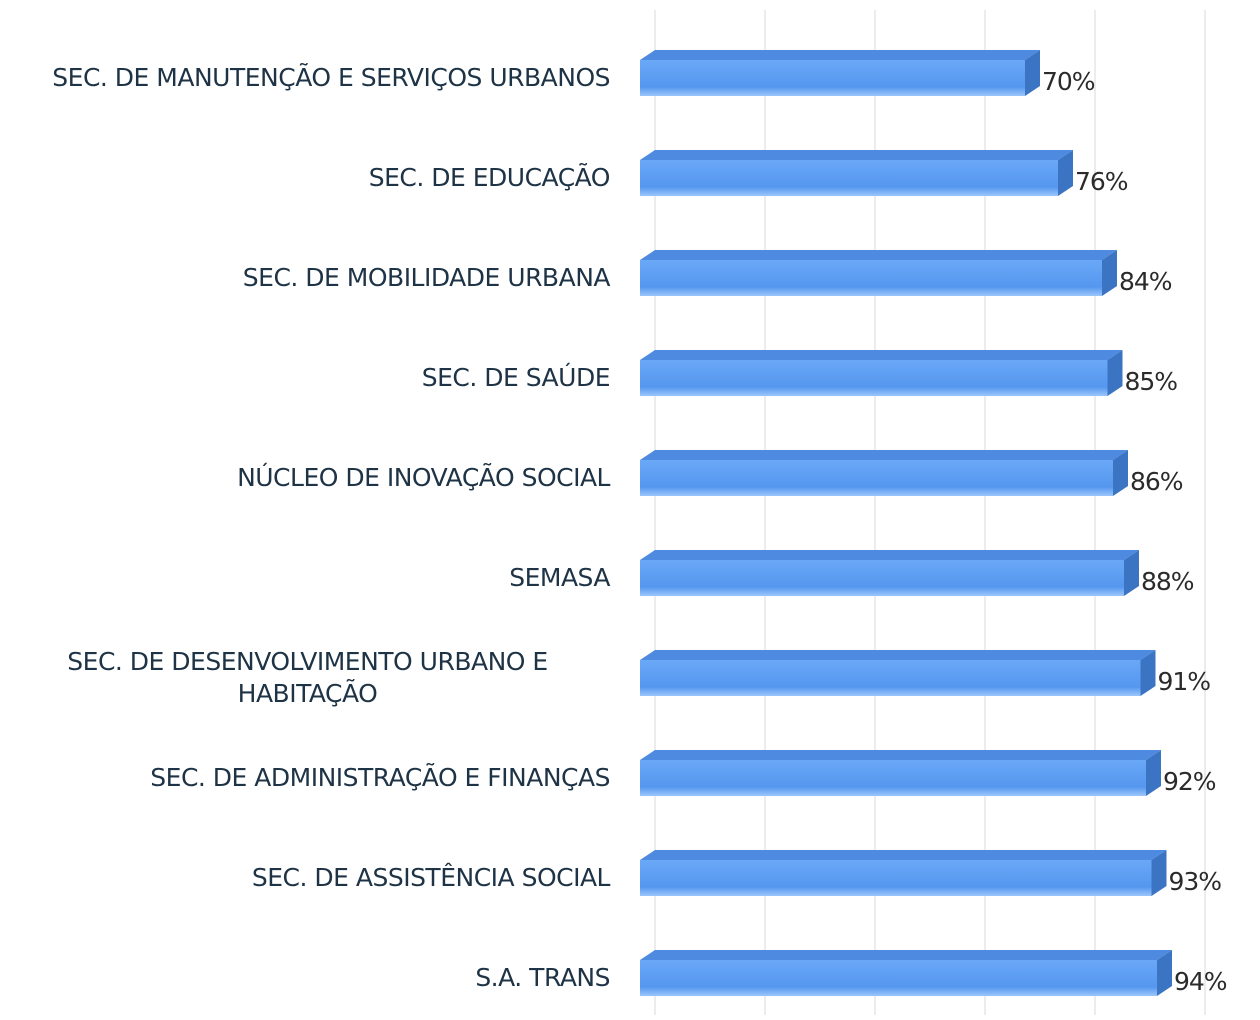  I want to click on category-label: SEC. DE ADMINISTRAÇÃO E FINANÇAS, so click(380, 777).